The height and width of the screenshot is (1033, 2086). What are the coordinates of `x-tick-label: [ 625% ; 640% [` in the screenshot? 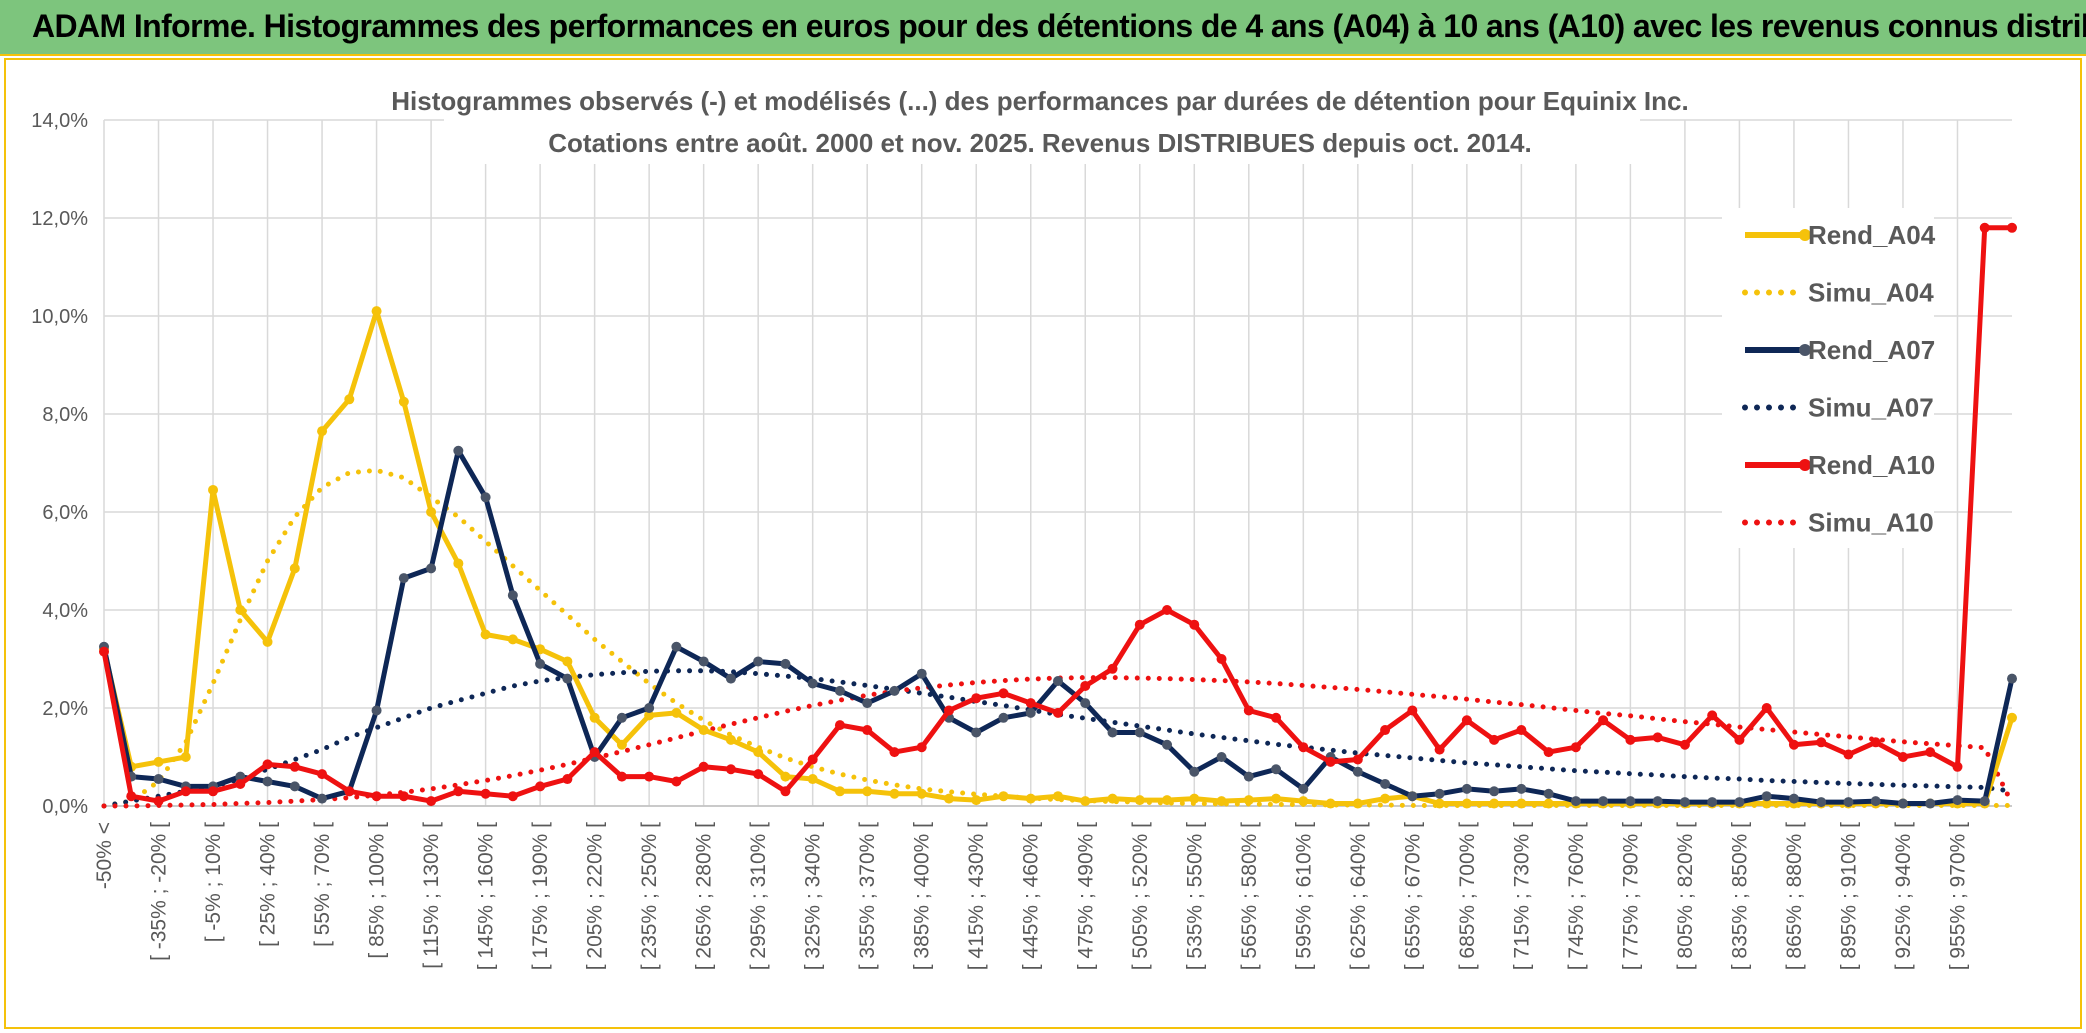 It's located at (1358, 896).